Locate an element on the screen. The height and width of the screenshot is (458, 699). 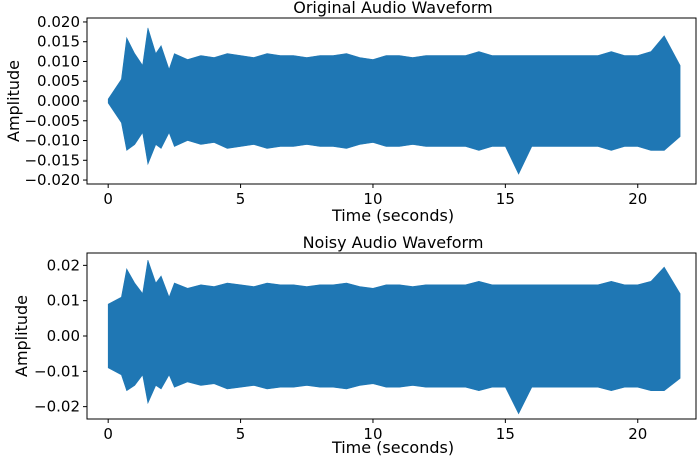
x-ticks-noisy: 0 5 10 15 20 is located at coordinates (375, 431).